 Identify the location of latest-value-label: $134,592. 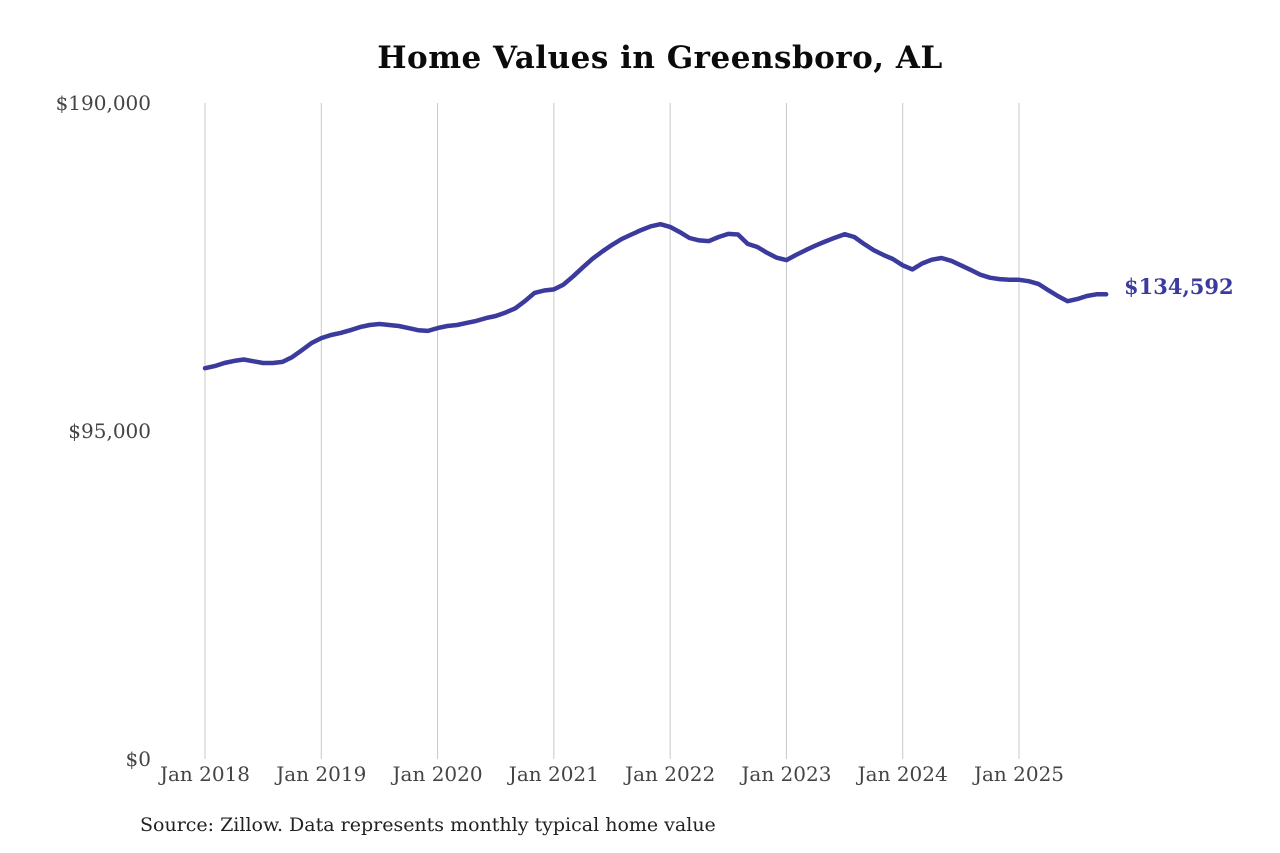
(1179, 286).